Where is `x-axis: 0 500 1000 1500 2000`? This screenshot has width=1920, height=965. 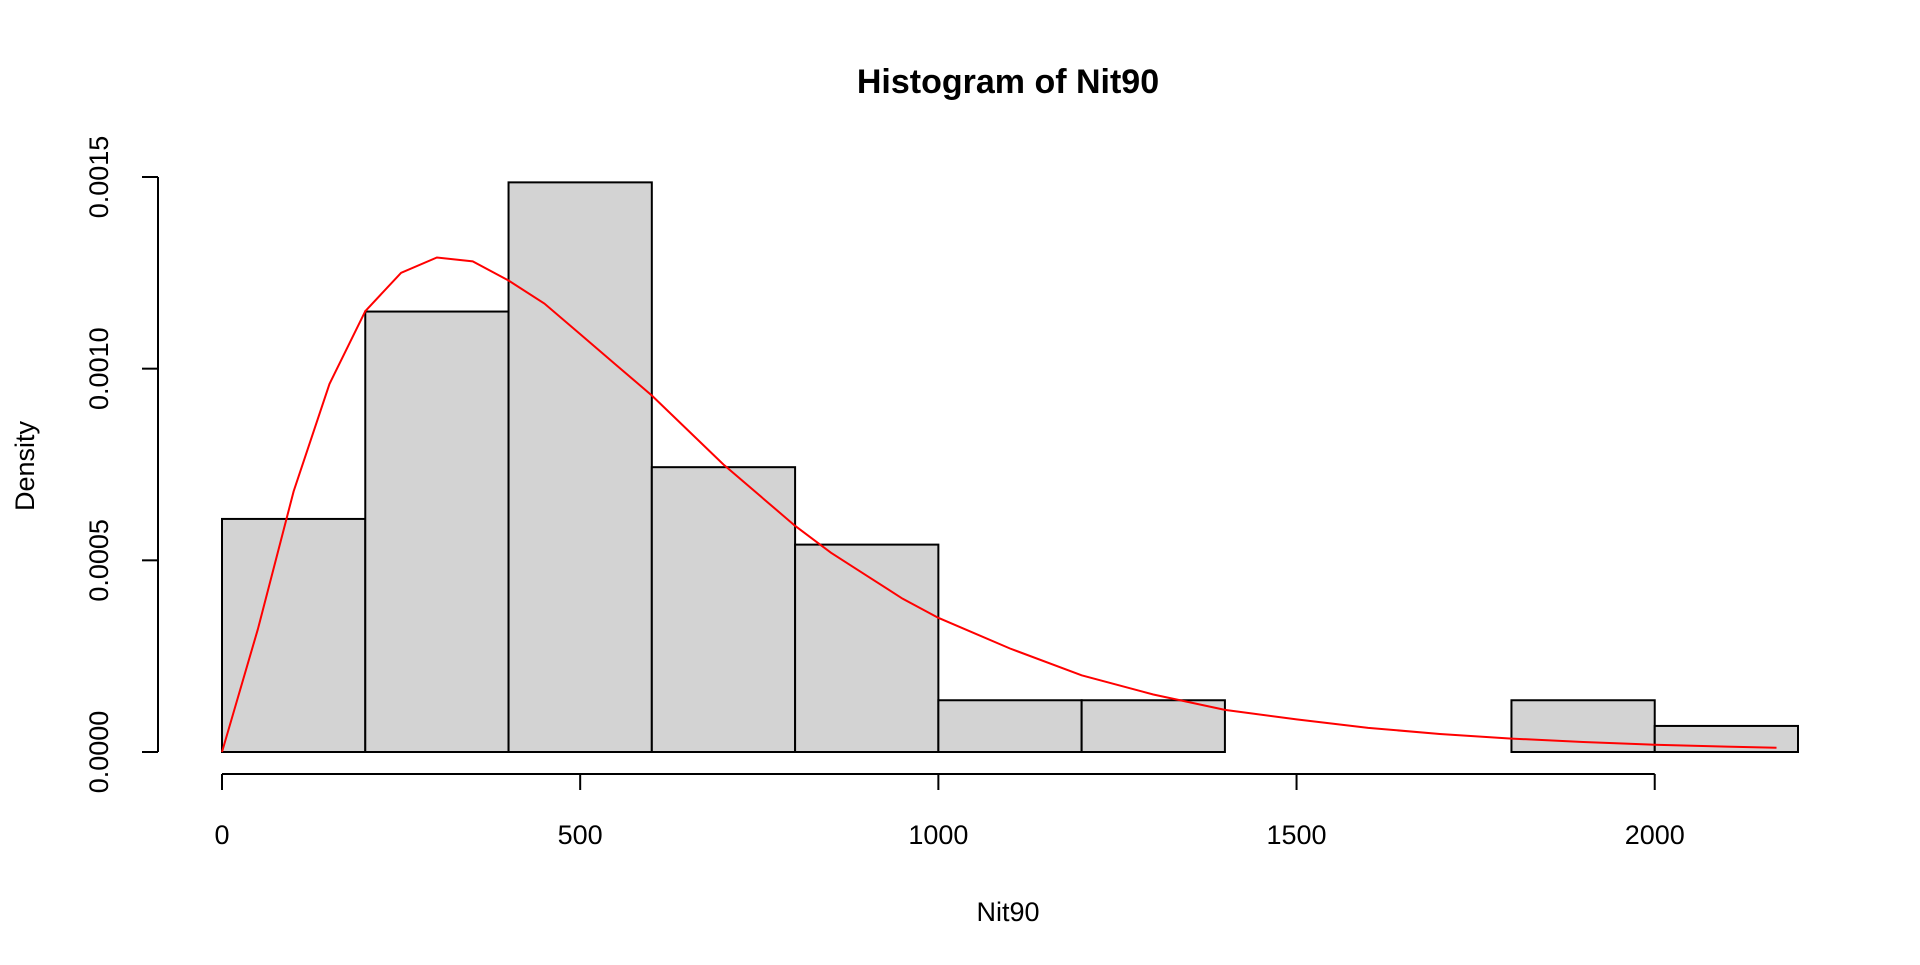 x-axis: 0 500 1000 1500 2000 is located at coordinates (949, 811).